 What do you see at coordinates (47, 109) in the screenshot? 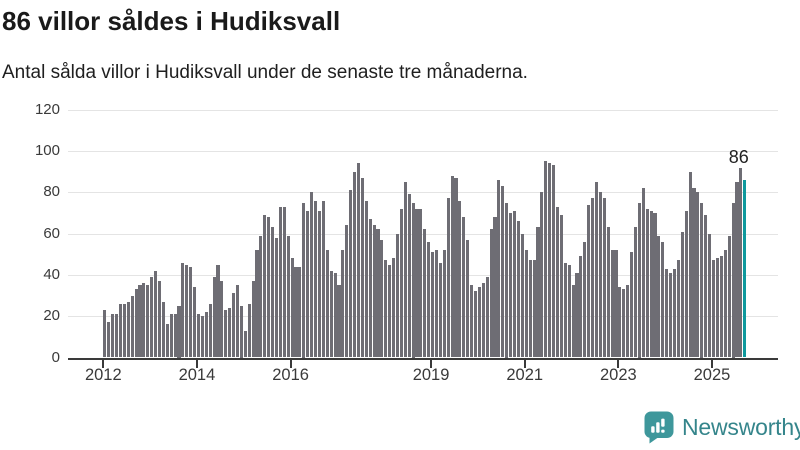
I see `y-axis-label: 120` at bounding box center [47, 109].